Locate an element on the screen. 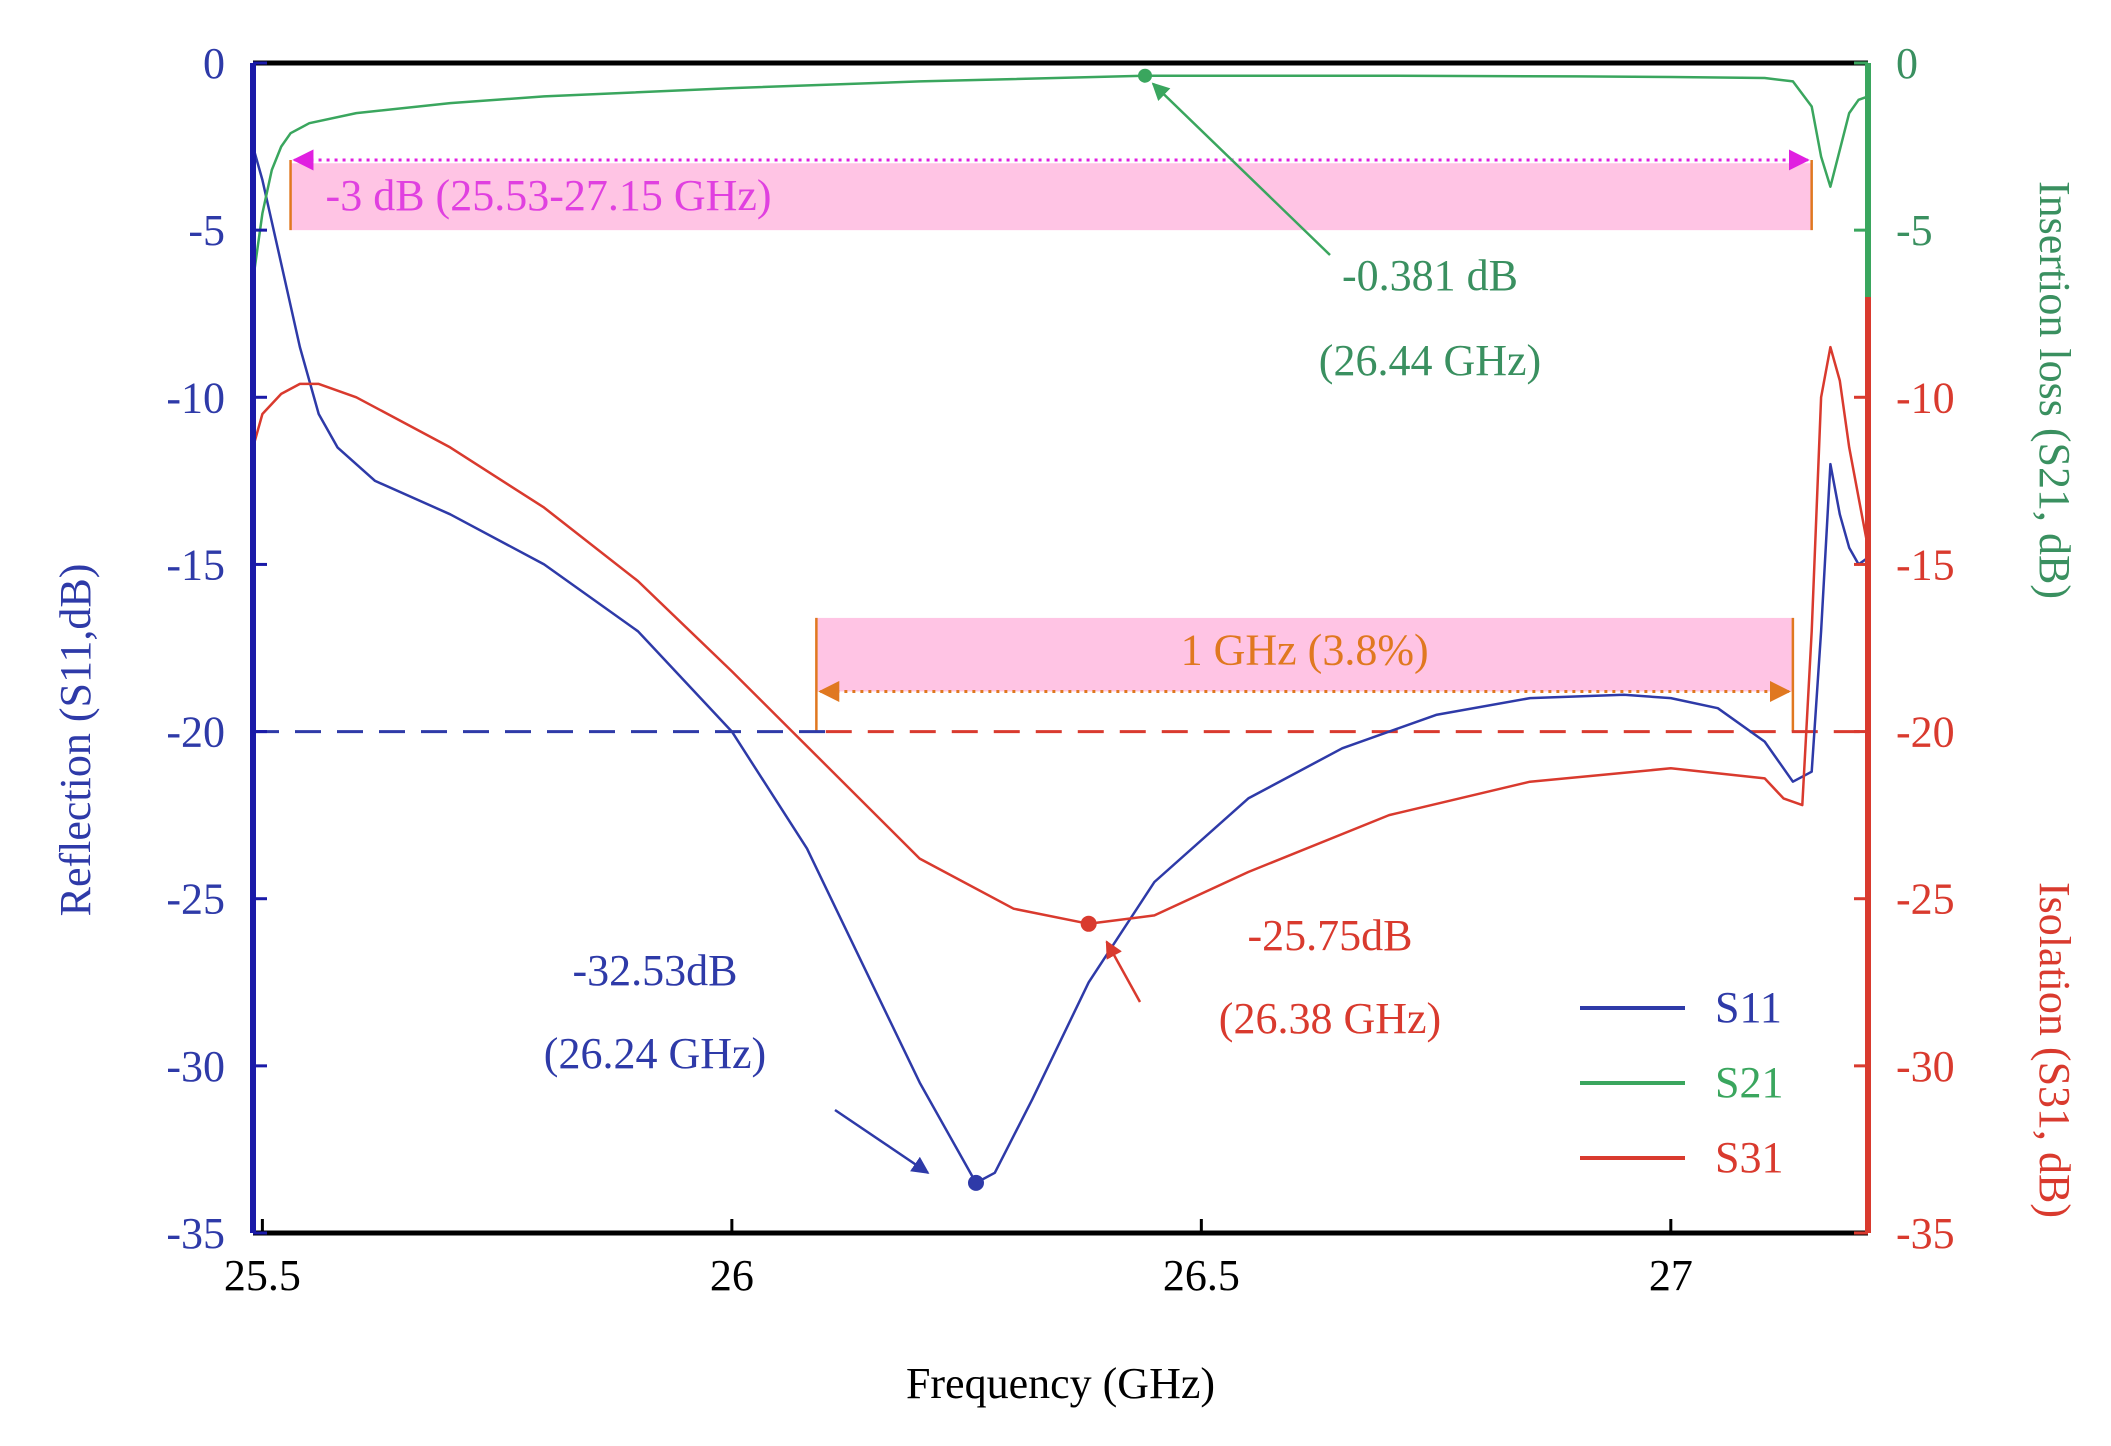 The image size is (2111, 1446). right-axis-s21-title: Insertion loss (S21, dB) is located at coordinates (2054, 390).